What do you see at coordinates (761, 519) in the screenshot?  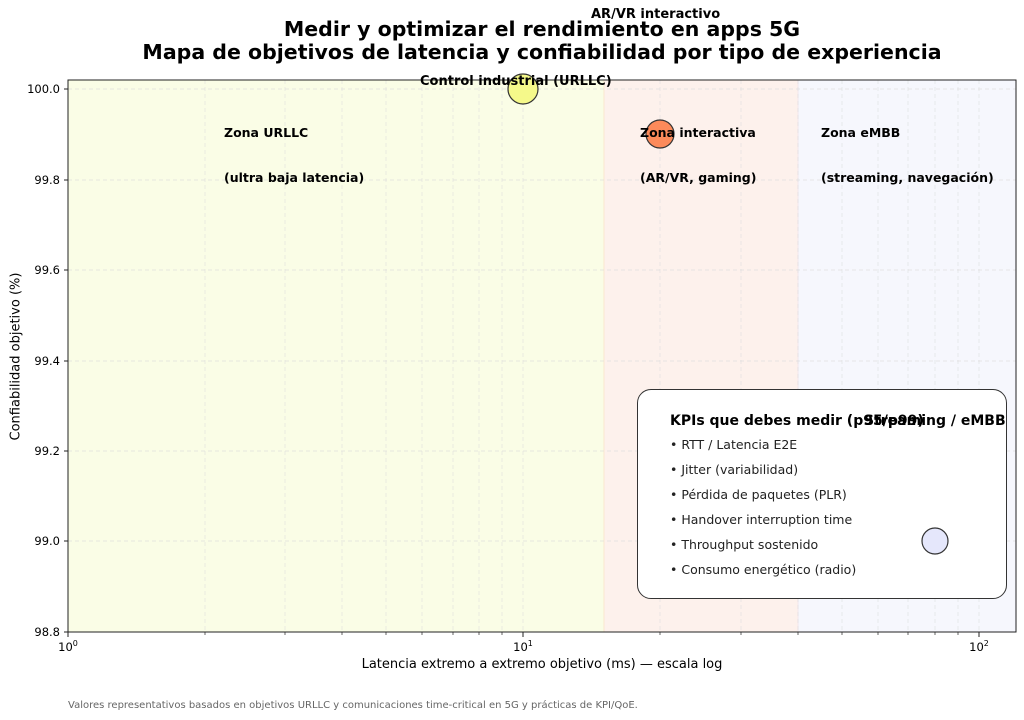 I see `kpi-item-handover: • Handover interruption time` at bounding box center [761, 519].